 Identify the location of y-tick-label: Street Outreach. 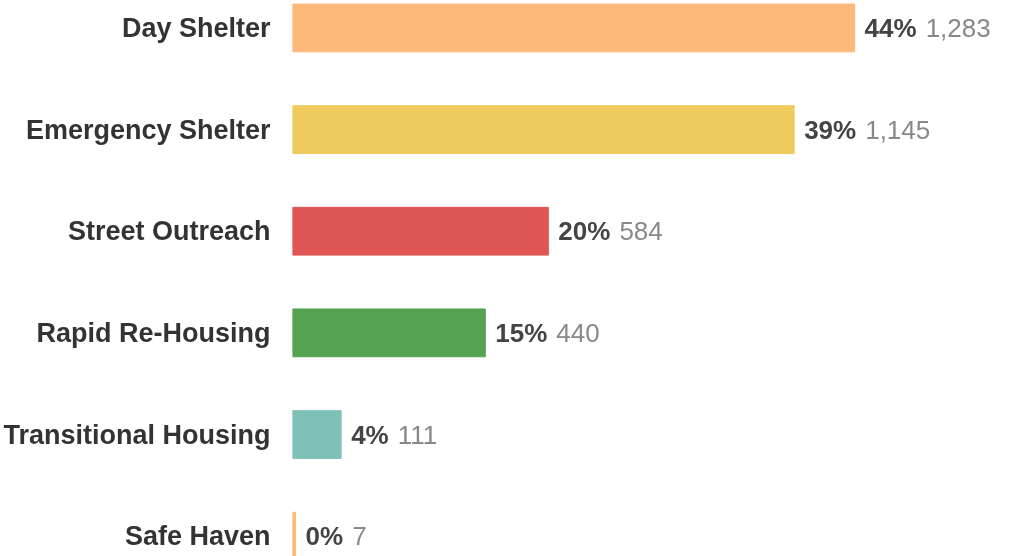
(169, 231).